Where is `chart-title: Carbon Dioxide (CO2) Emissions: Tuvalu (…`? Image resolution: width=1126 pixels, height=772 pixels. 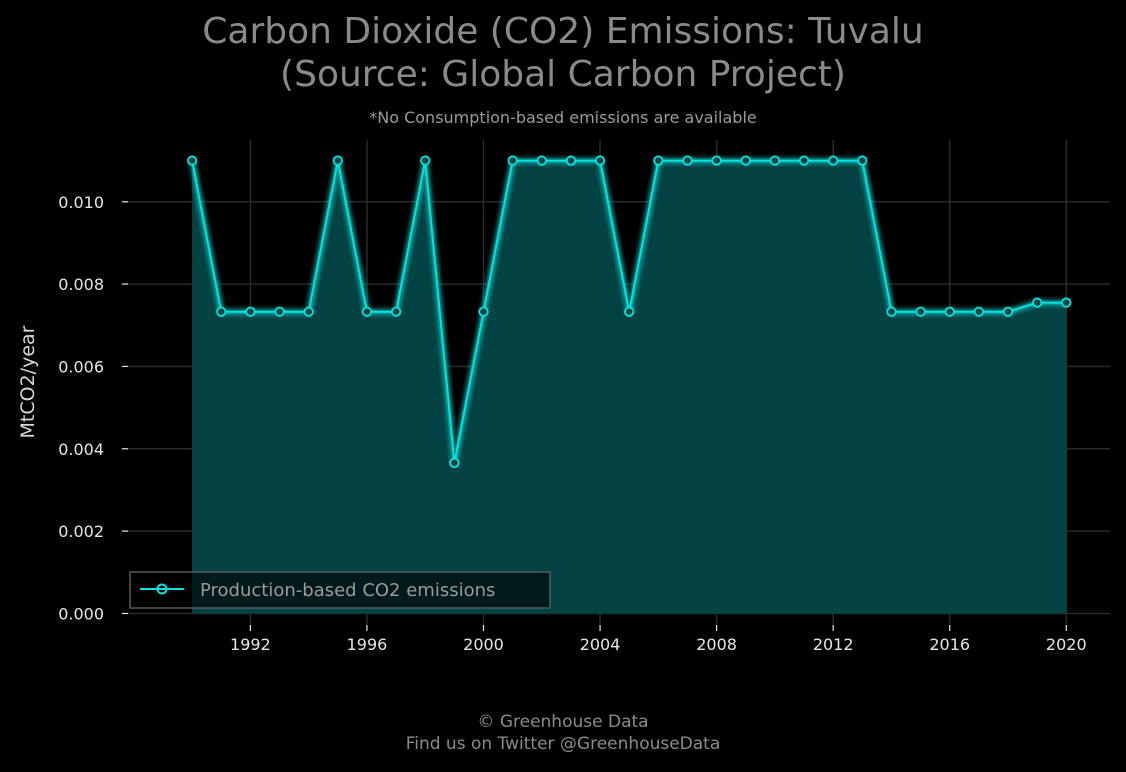
chart-title: Carbon Dioxide (CO2) Emissions: Tuvalu (… is located at coordinates (563, 53).